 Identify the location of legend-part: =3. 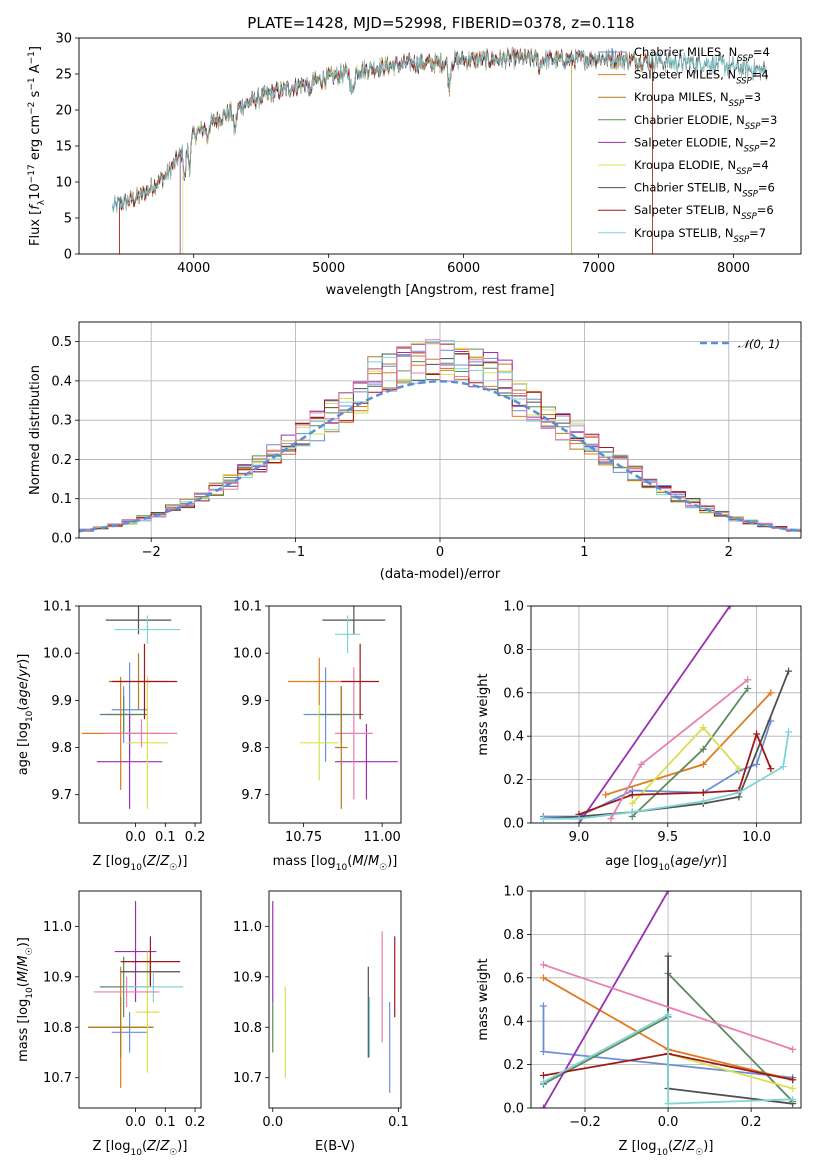
(752, 97).